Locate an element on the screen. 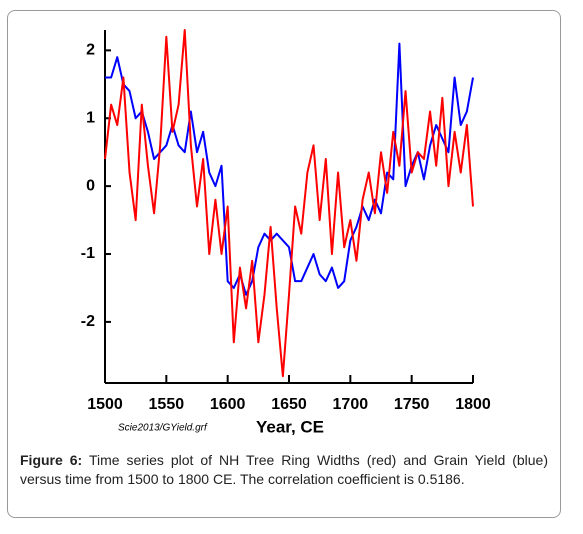  y-tick-label: -2 is located at coordinates (88, 321).